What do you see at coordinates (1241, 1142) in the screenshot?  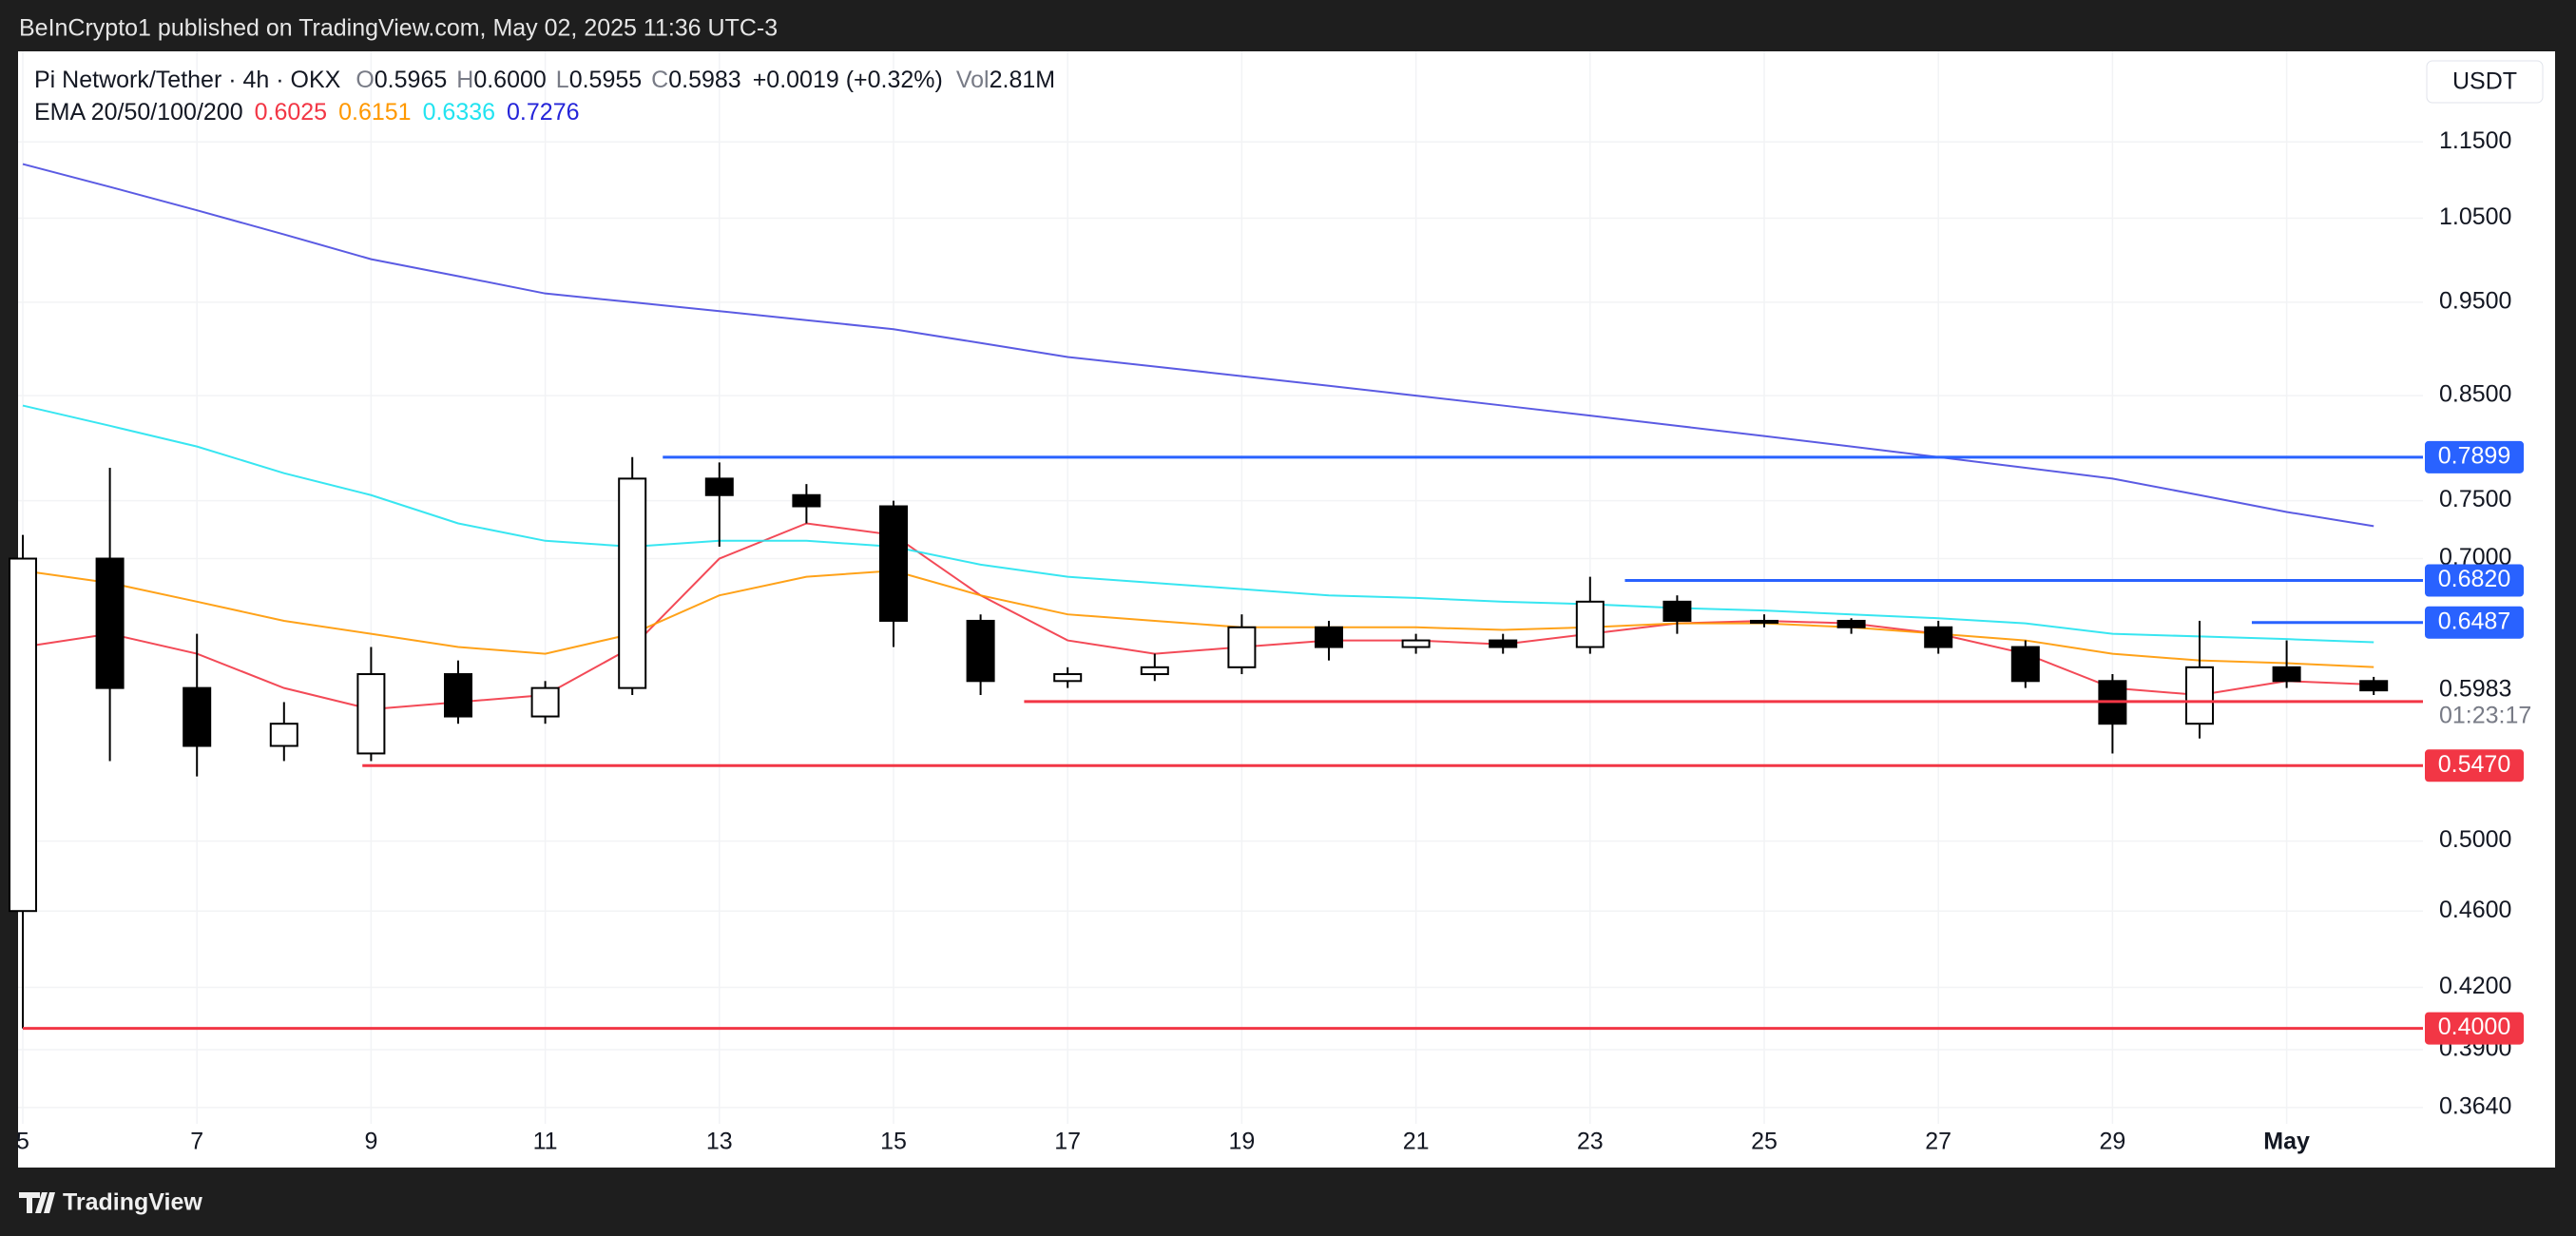 I see `x-tick-label: 19` at bounding box center [1241, 1142].